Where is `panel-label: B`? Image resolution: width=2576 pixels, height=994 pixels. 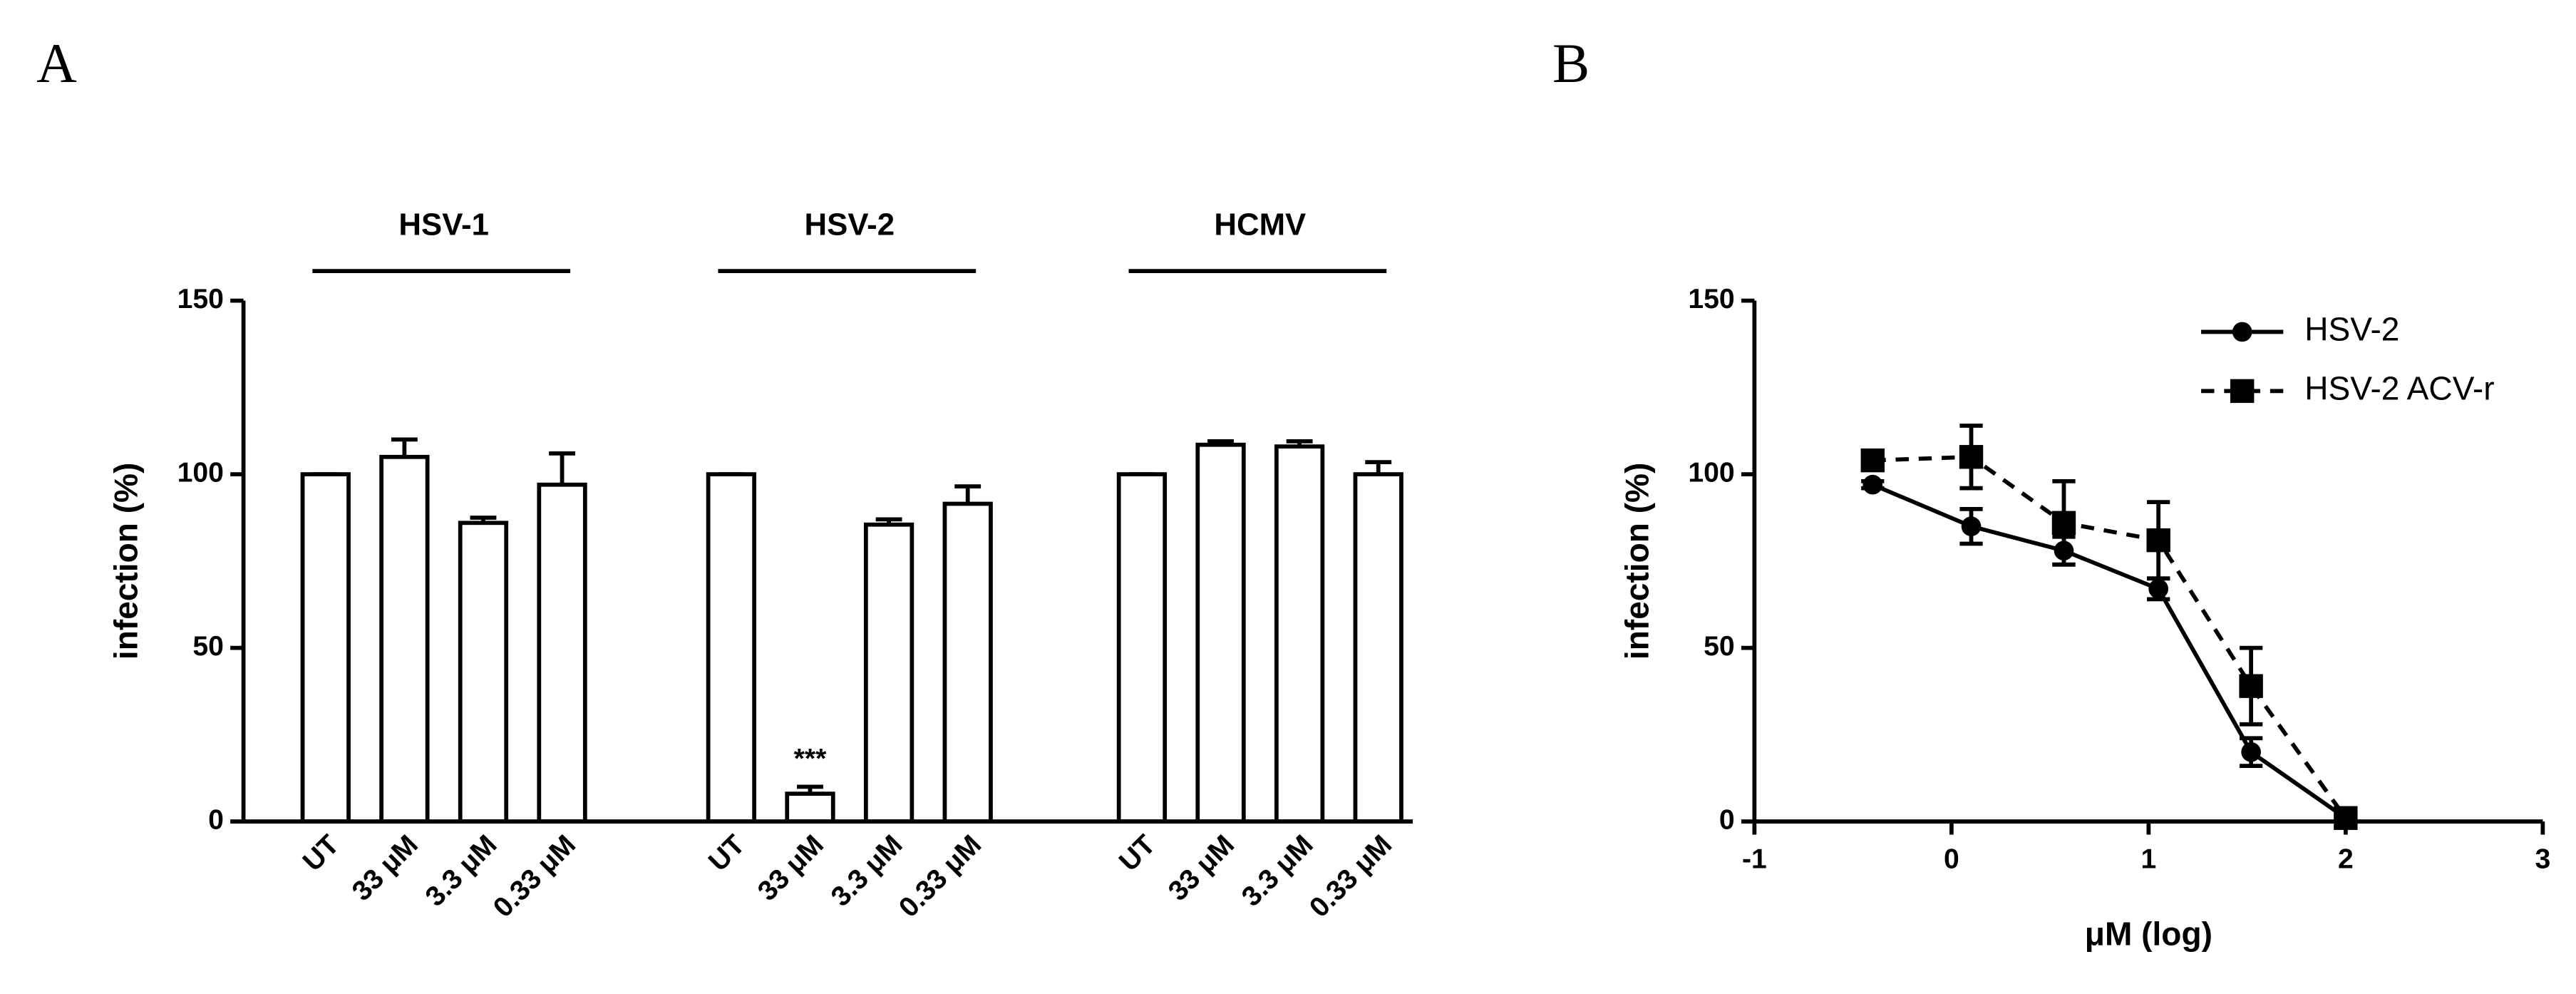 panel-label: B is located at coordinates (1571, 63).